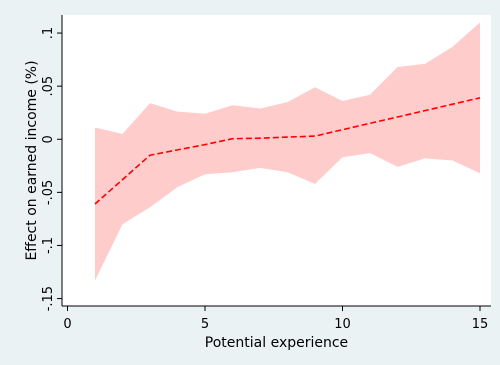 Image resolution: width=500 pixels, height=365 pixels. What do you see at coordinates (48, 245) in the screenshot?
I see `y-tick-label: -.1` at bounding box center [48, 245].